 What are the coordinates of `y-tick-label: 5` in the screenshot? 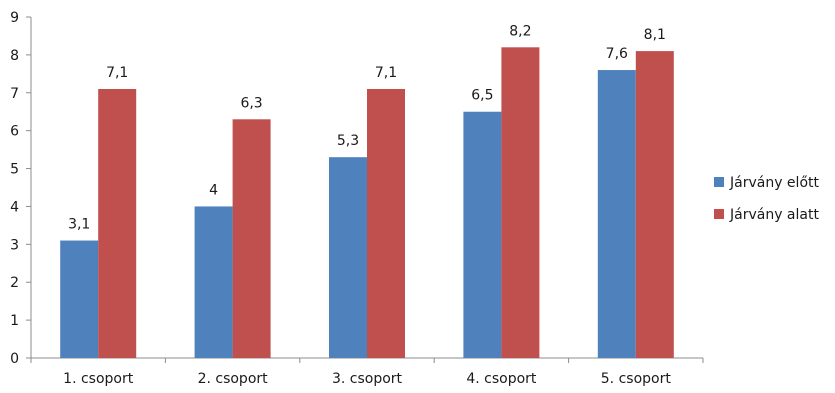 It's located at (14, 170).